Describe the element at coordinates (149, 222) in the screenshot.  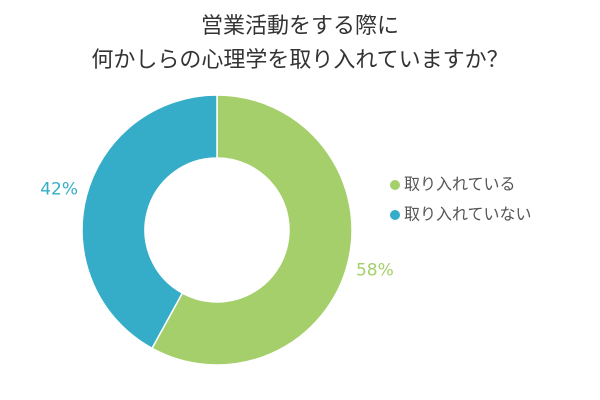
I see `donut-segment` at that location.